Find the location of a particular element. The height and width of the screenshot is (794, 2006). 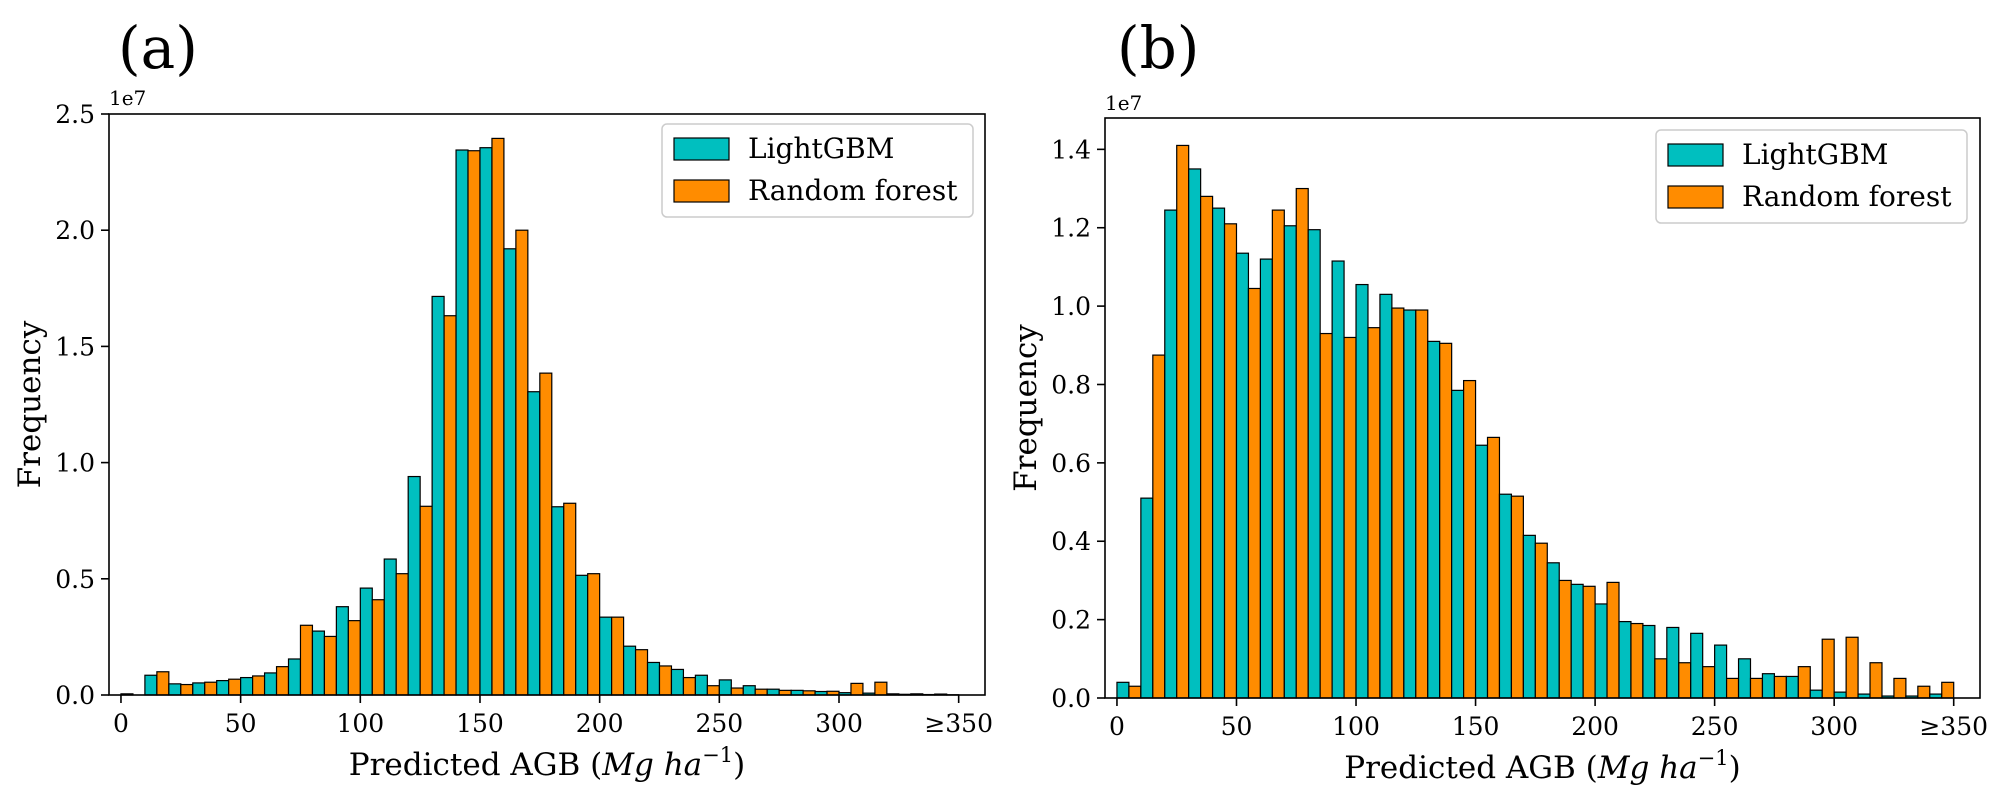

legend-a: LightGBM Random forest is located at coordinates (817, 170).